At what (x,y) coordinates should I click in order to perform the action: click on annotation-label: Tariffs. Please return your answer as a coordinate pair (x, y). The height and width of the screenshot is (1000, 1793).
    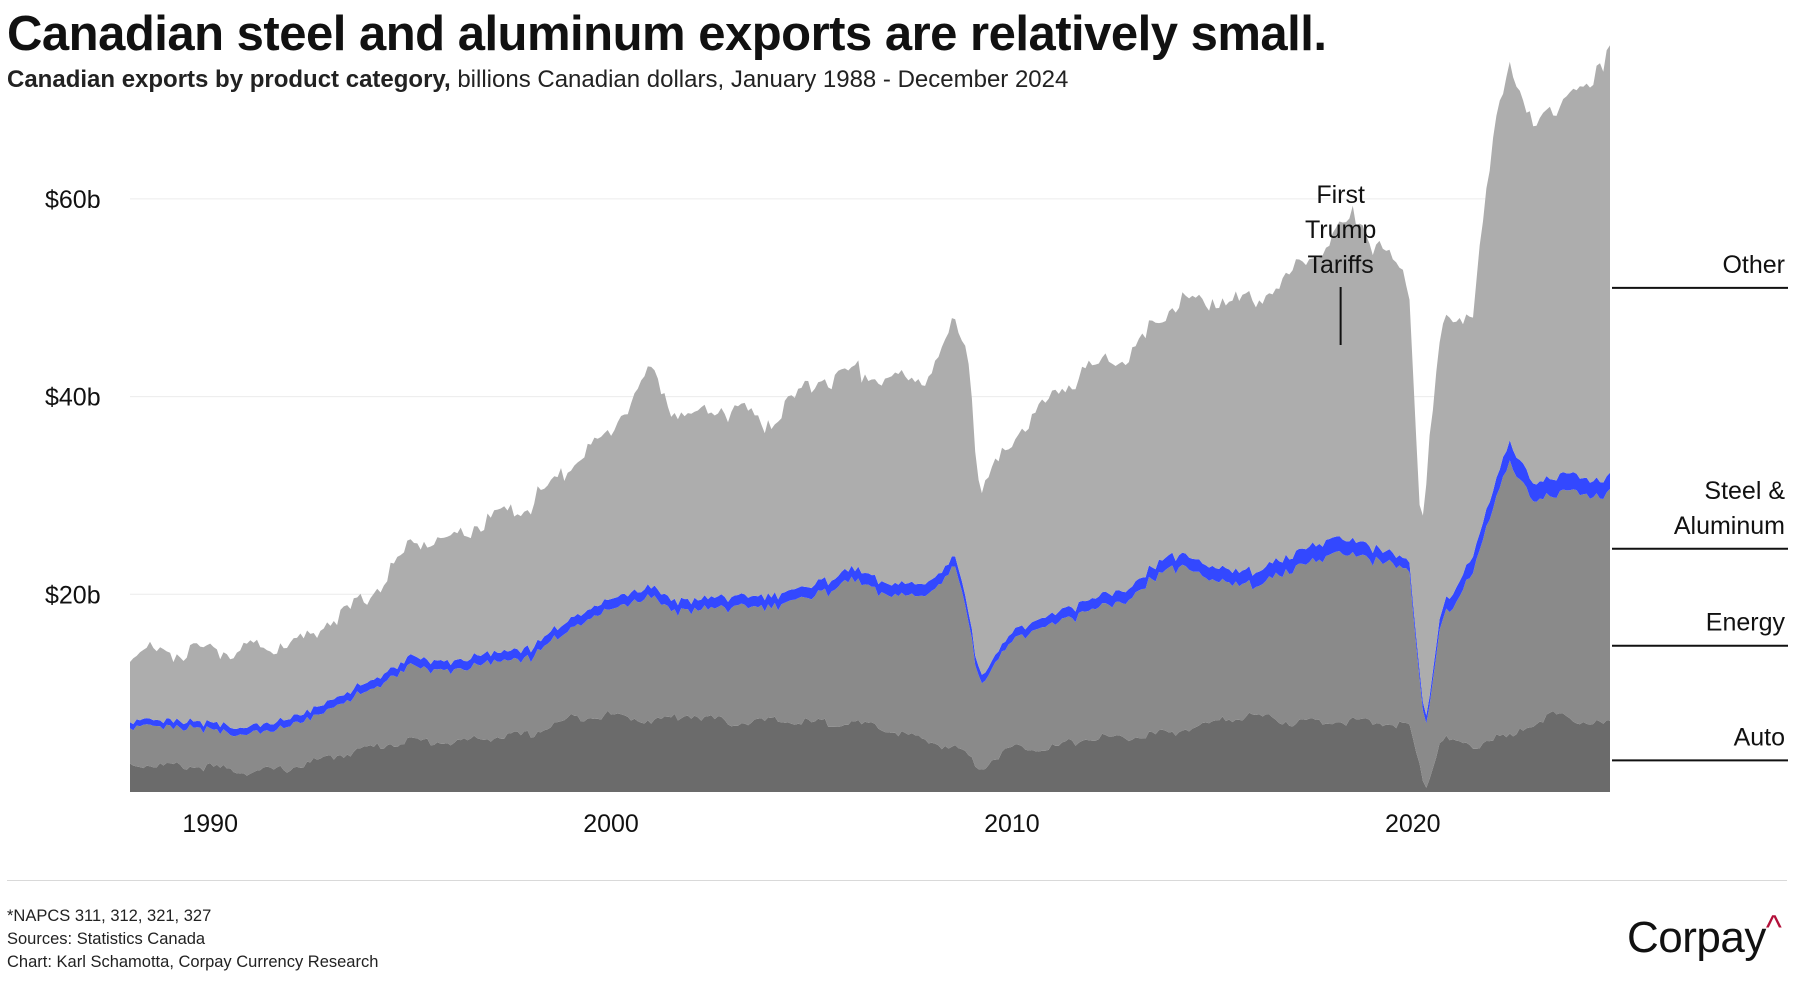
    Looking at the image, I should click on (1341, 265).